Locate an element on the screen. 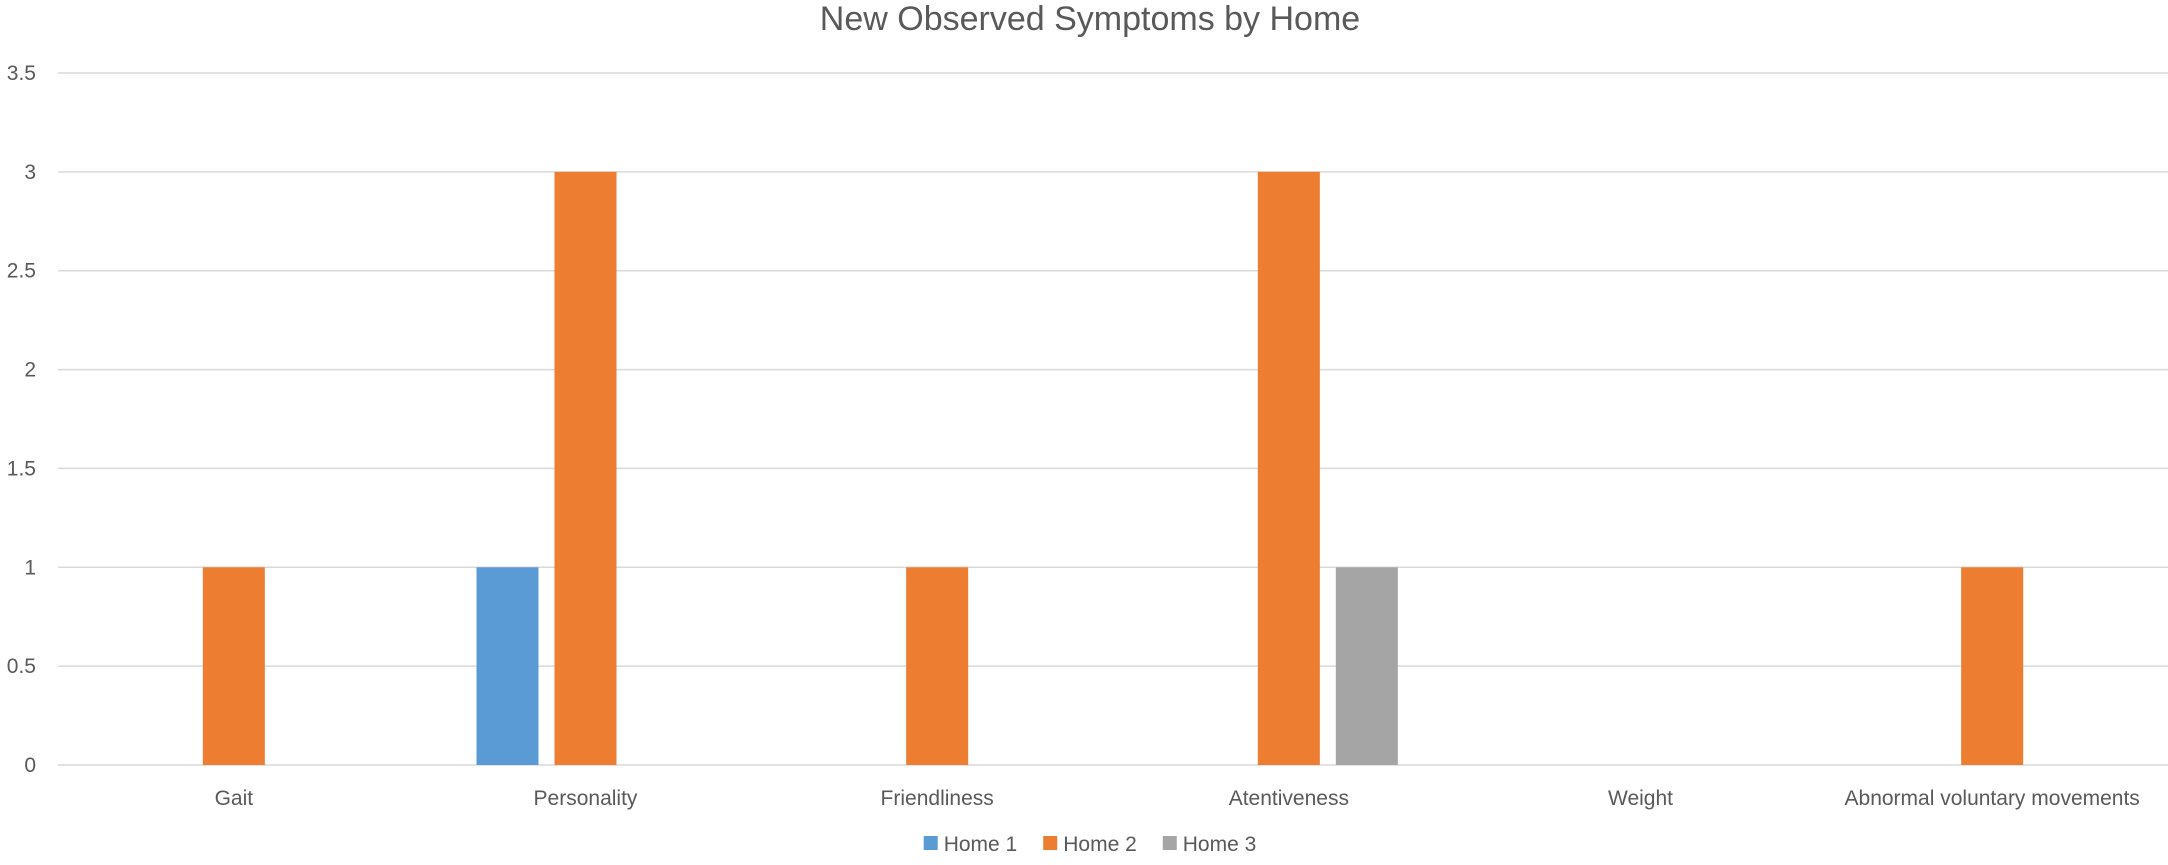 This screenshot has width=2168, height=865. legend-label: Home 3 is located at coordinates (1220, 844).